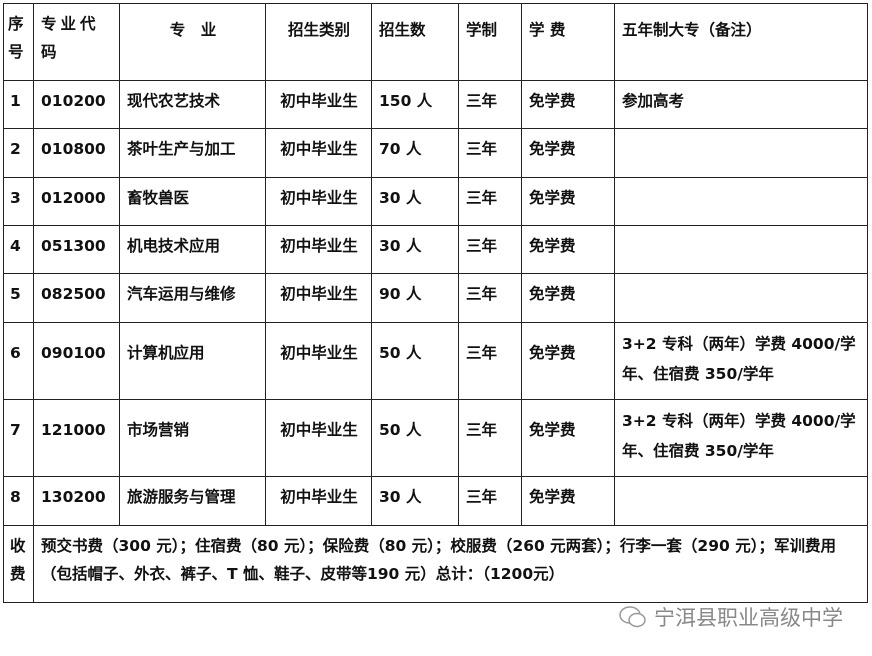  Describe the element at coordinates (318, 42) in the screenshot. I see `header-category: 招生类别` at that location.